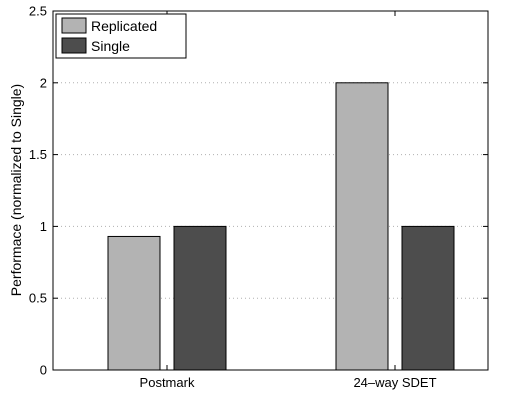 The width and height of the screenshot is (505, 393). Describe the element at coordinates (394, 382) in the screenshot. I see `x-tick-label: 24–way SDET` at that location.